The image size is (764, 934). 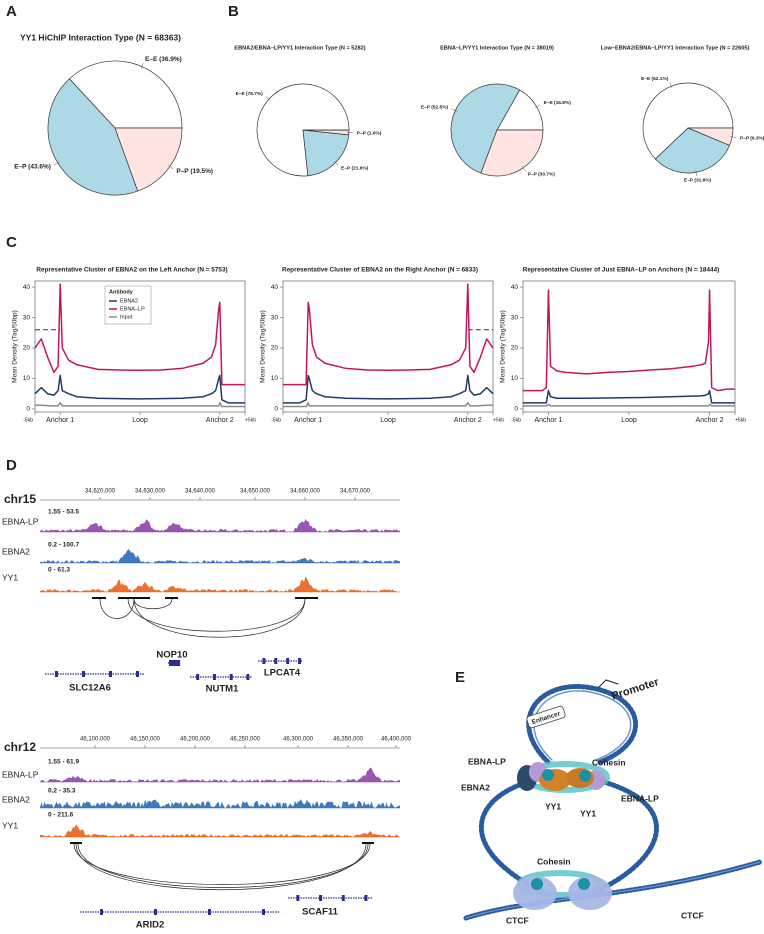 What do you see at coordinates (150, 492) in the screenshot?
I see `coordinate-label: 34,630,000` at bounding box center [150, 492].